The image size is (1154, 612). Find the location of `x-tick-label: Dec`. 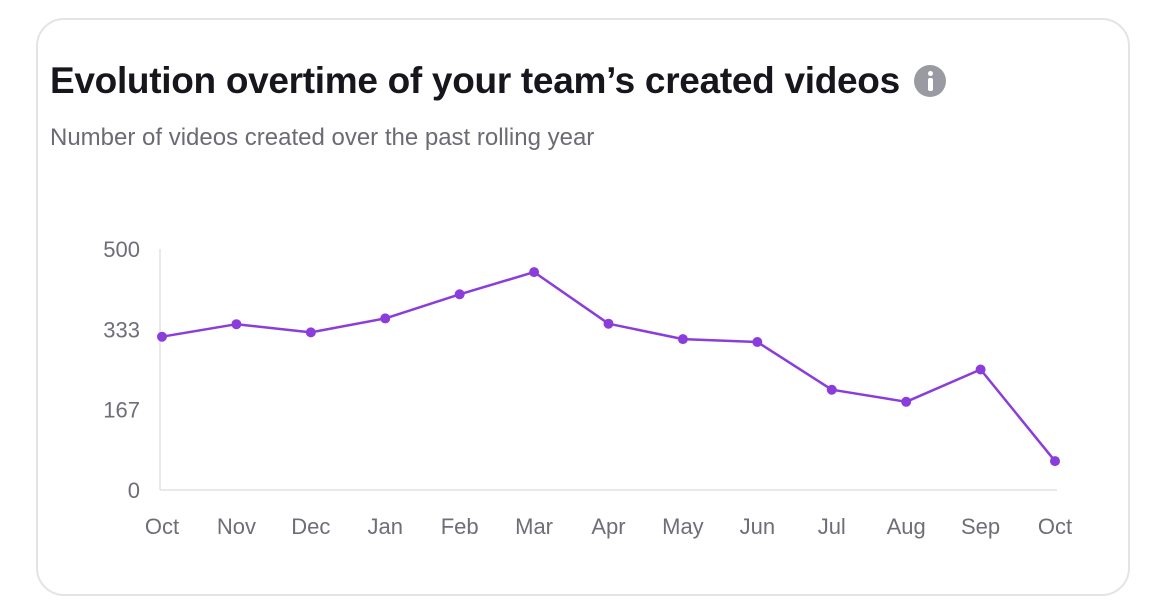

x-tick-label: Dec is located at coordinates (310, 526).